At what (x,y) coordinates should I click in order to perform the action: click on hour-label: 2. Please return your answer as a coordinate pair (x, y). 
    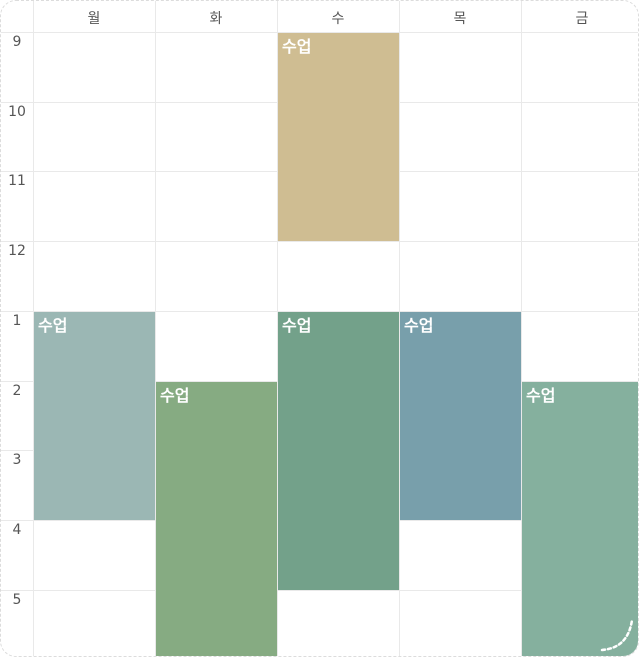
    Looking at the image, I should click on (17, 391).